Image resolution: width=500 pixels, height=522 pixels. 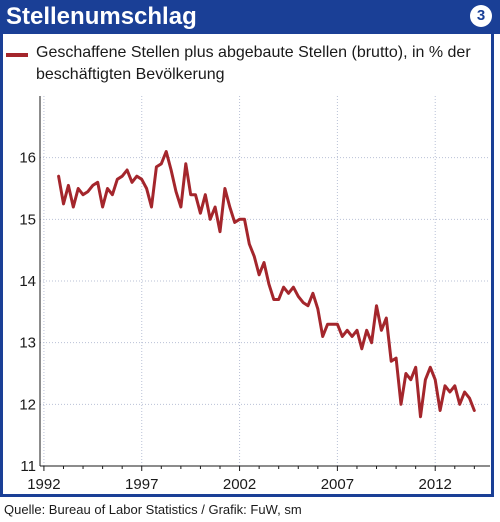 What do you see at coordinates (27, 281) in the screenshot?
I see `y-tick-label-14: 14` at bounding box center [27, 281].